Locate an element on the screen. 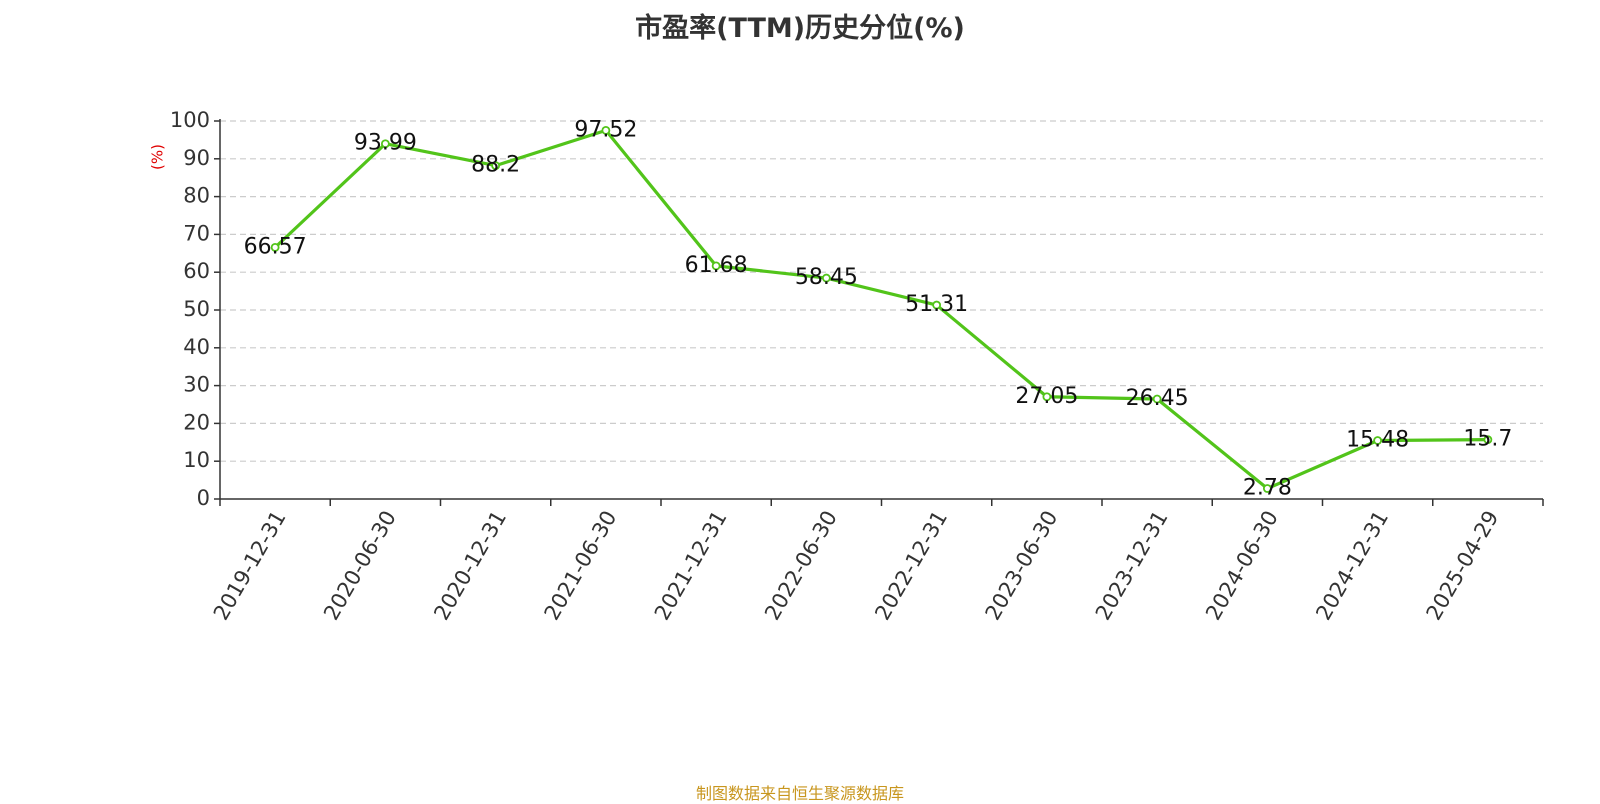 The image size is (1600, 804). data-label: 51.31 is located at coordinates (936, 304).